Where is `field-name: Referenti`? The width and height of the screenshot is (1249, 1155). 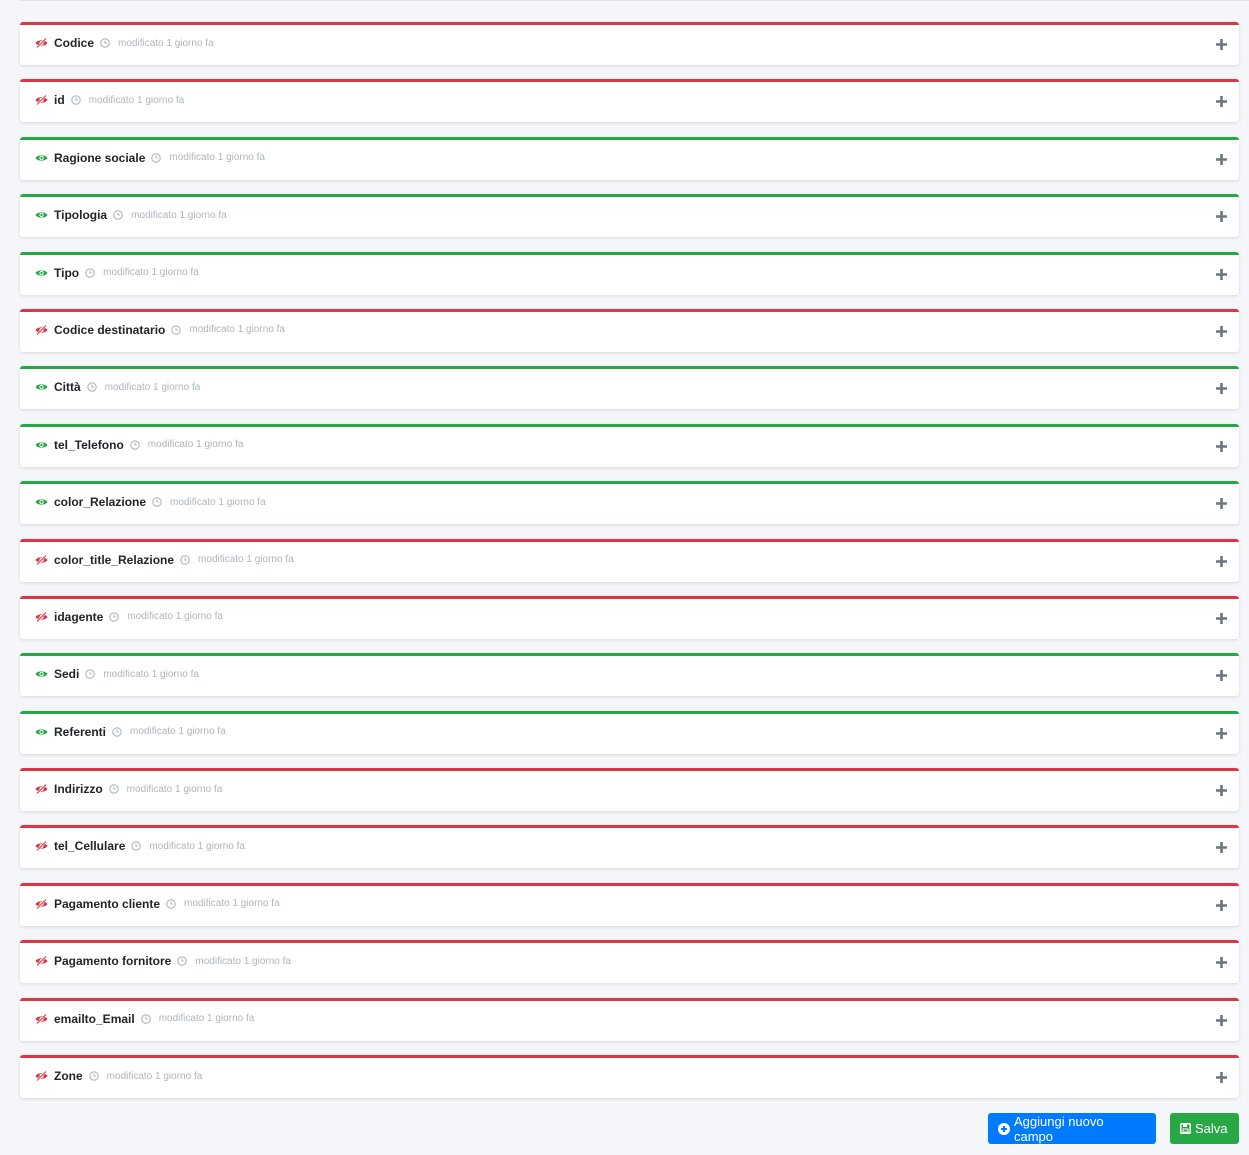
field-name: Referenti is located at coordinates (80, 731).